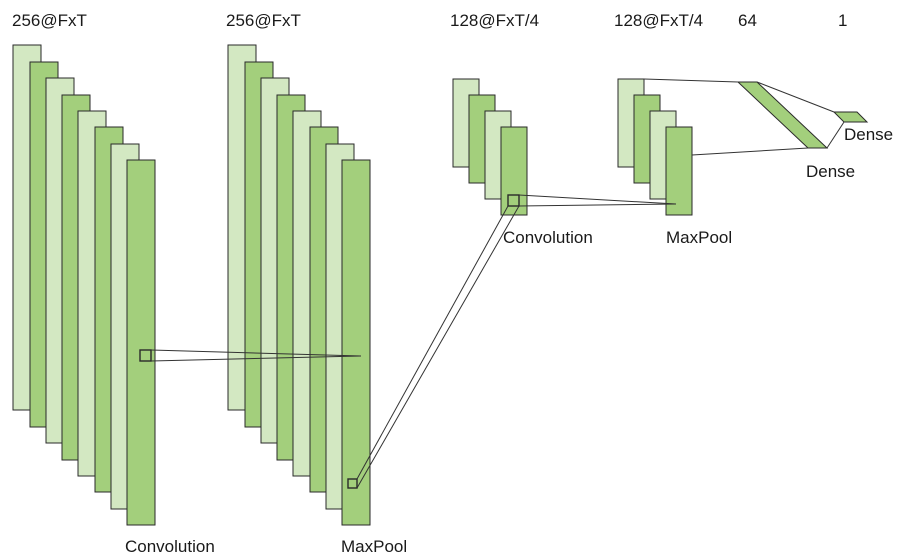 This screenshot has width=902, height=558. What do you see at coordinates (843, 20) in the screenshot?
I see `header-label: 1` at bounding box center [843, 20].